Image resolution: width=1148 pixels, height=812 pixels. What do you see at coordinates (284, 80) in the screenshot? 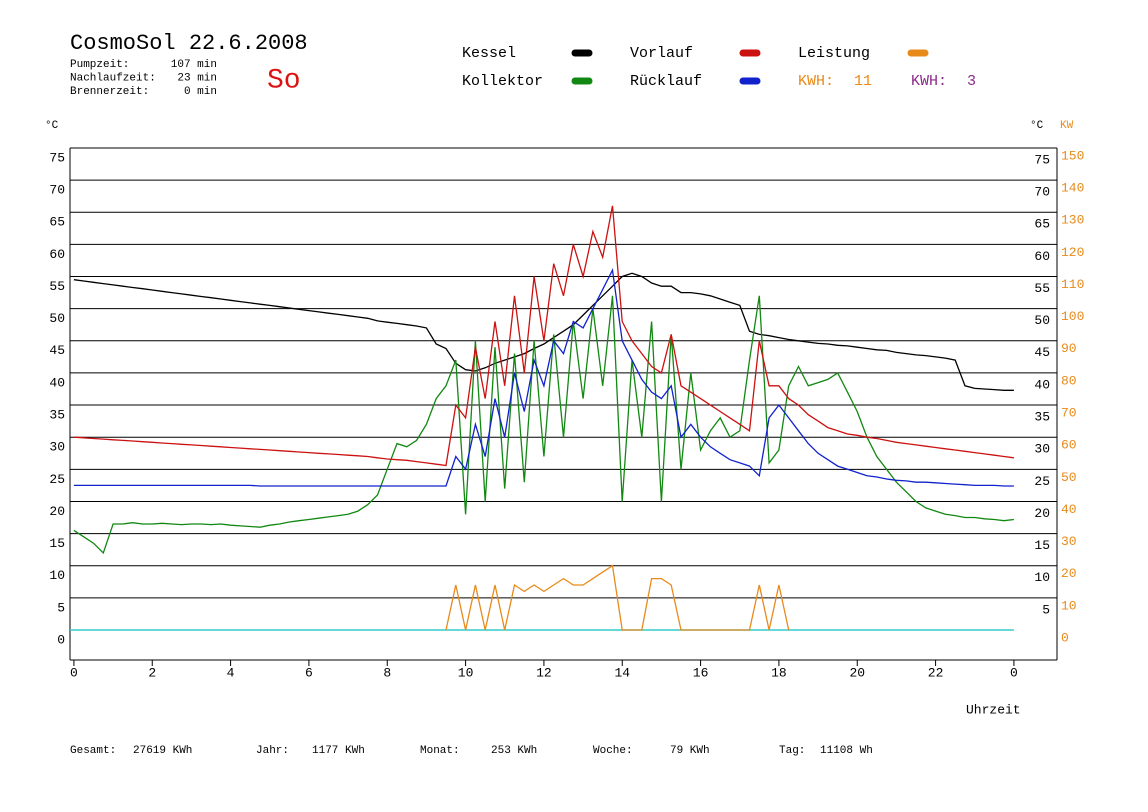
I see `day-label: So` at bounding box center [284, 80].